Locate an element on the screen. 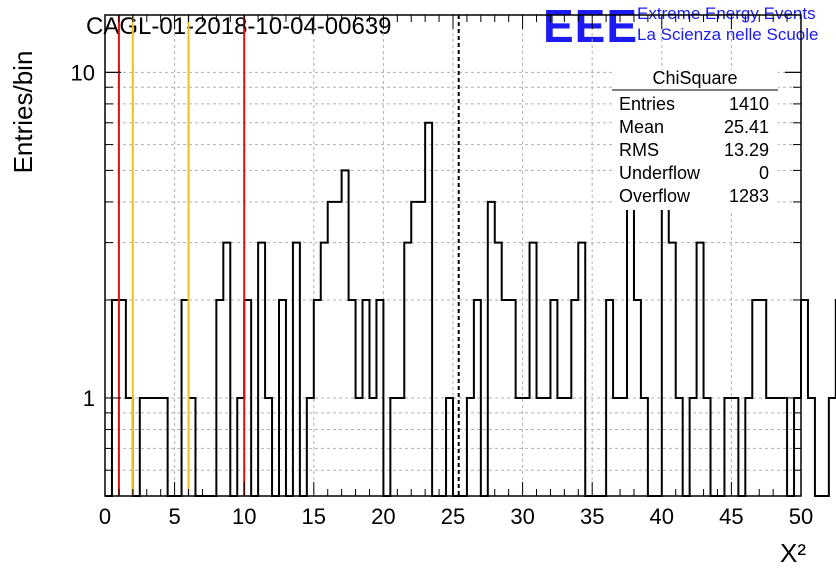 Image resolution: width=836 pixels, height=577 pixels. x-tick-label: 30 is located at coordinates (522, 516).